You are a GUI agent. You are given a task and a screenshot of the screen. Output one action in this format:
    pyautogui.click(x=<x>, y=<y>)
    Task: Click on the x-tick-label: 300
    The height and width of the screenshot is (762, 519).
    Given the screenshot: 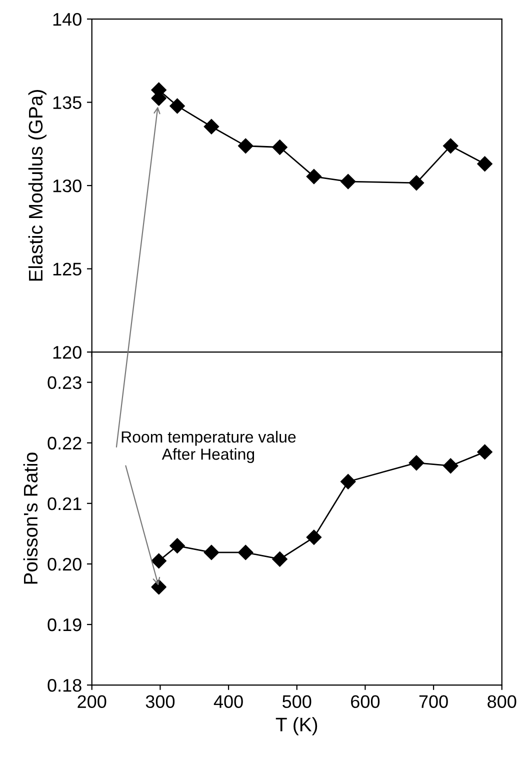 What is the action you would take?
    pyautogui.click(x=160, y=701)
    